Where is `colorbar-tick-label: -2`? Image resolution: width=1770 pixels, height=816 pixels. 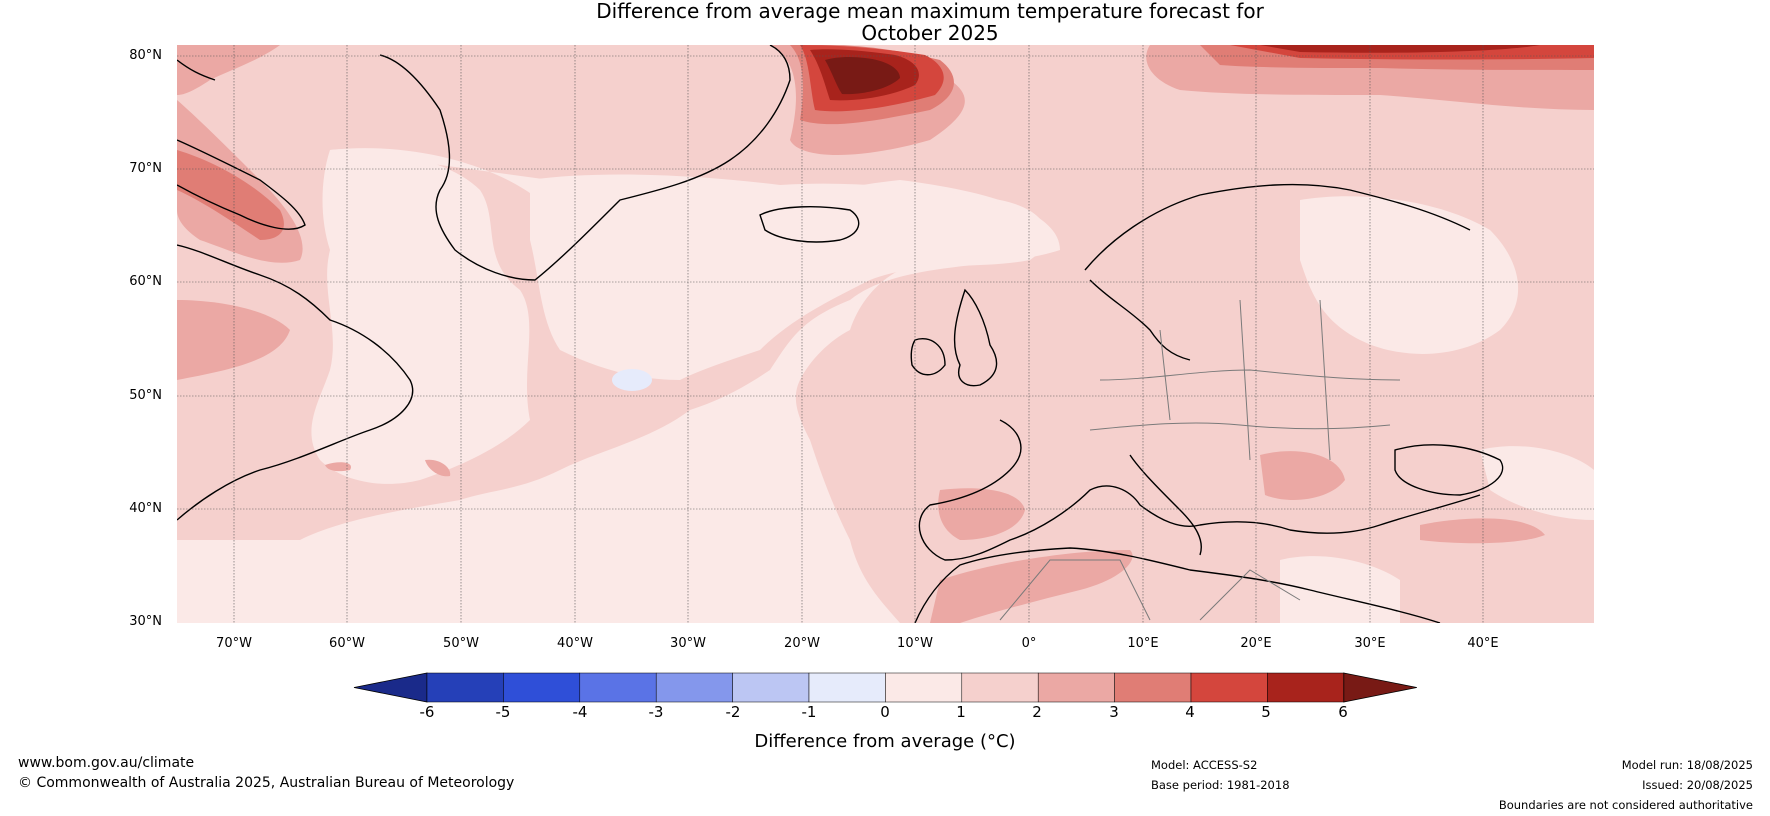 colorbar-tick-label: -2 is located at coordinates (733, 712).